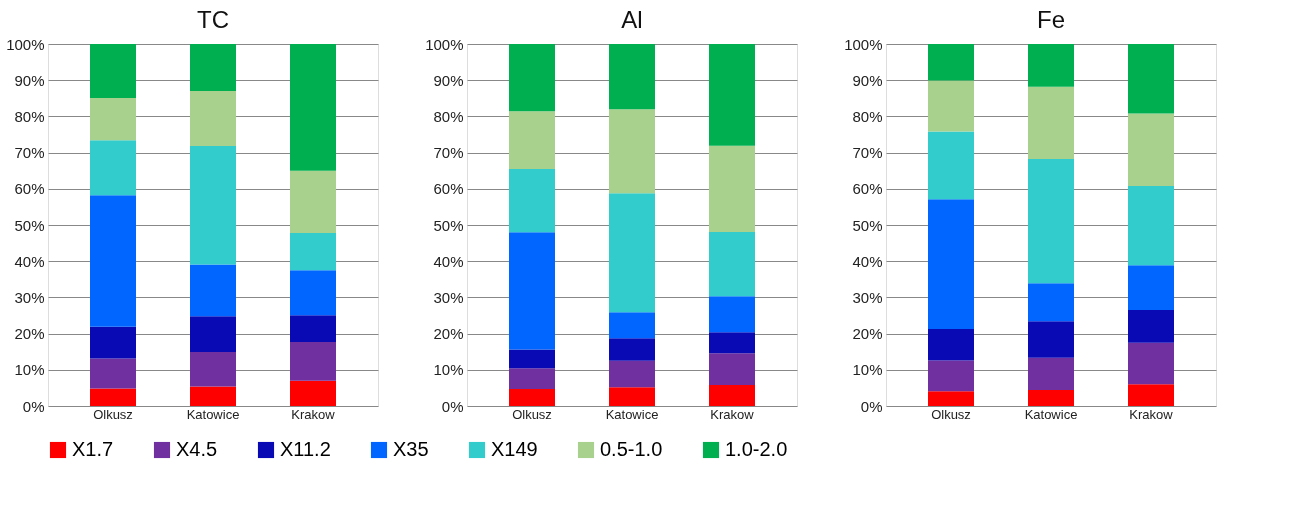  Describe the element at coordinates (1051, 19) in the screenshot. I see `chart-title: Fe` at that location.